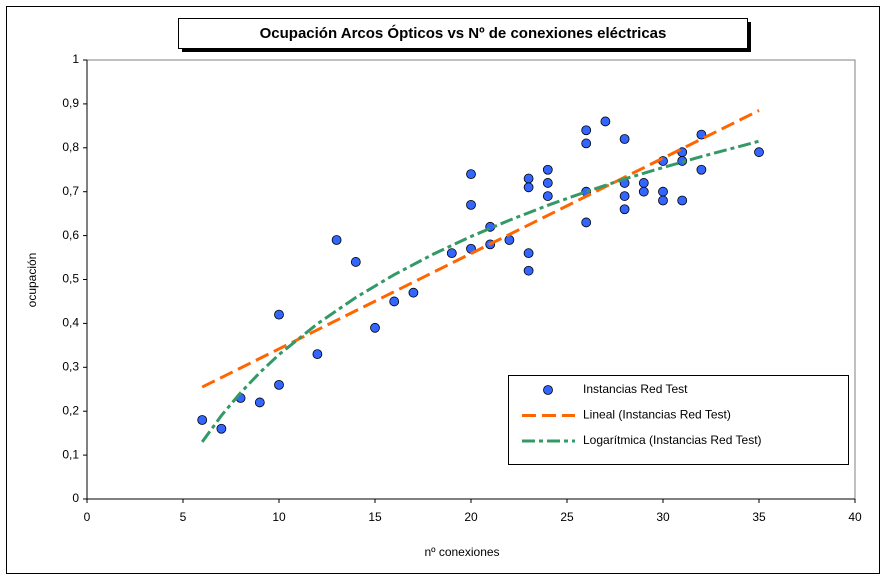 The height and width of the screenshot is (580, 886). What do you see at coordinates (70, 191) in the screenshot?
I see `y-tick-label: 0,7` at bounding box center [70, 191].